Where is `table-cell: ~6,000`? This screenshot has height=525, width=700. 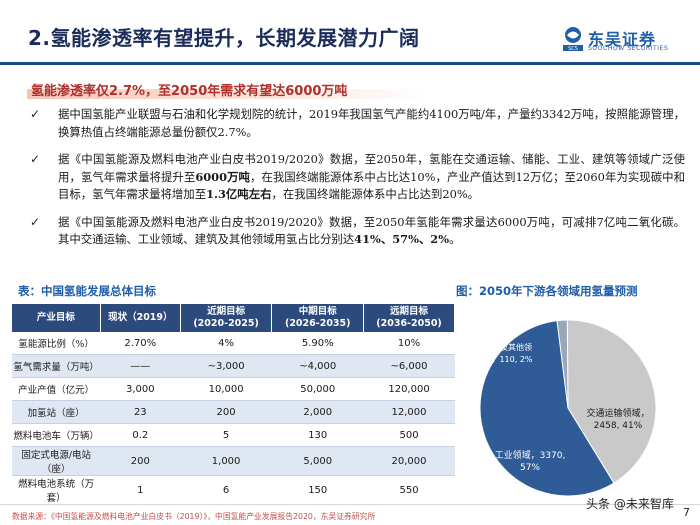 table-cell: ~6,000 is located at coordinates (409, 366).